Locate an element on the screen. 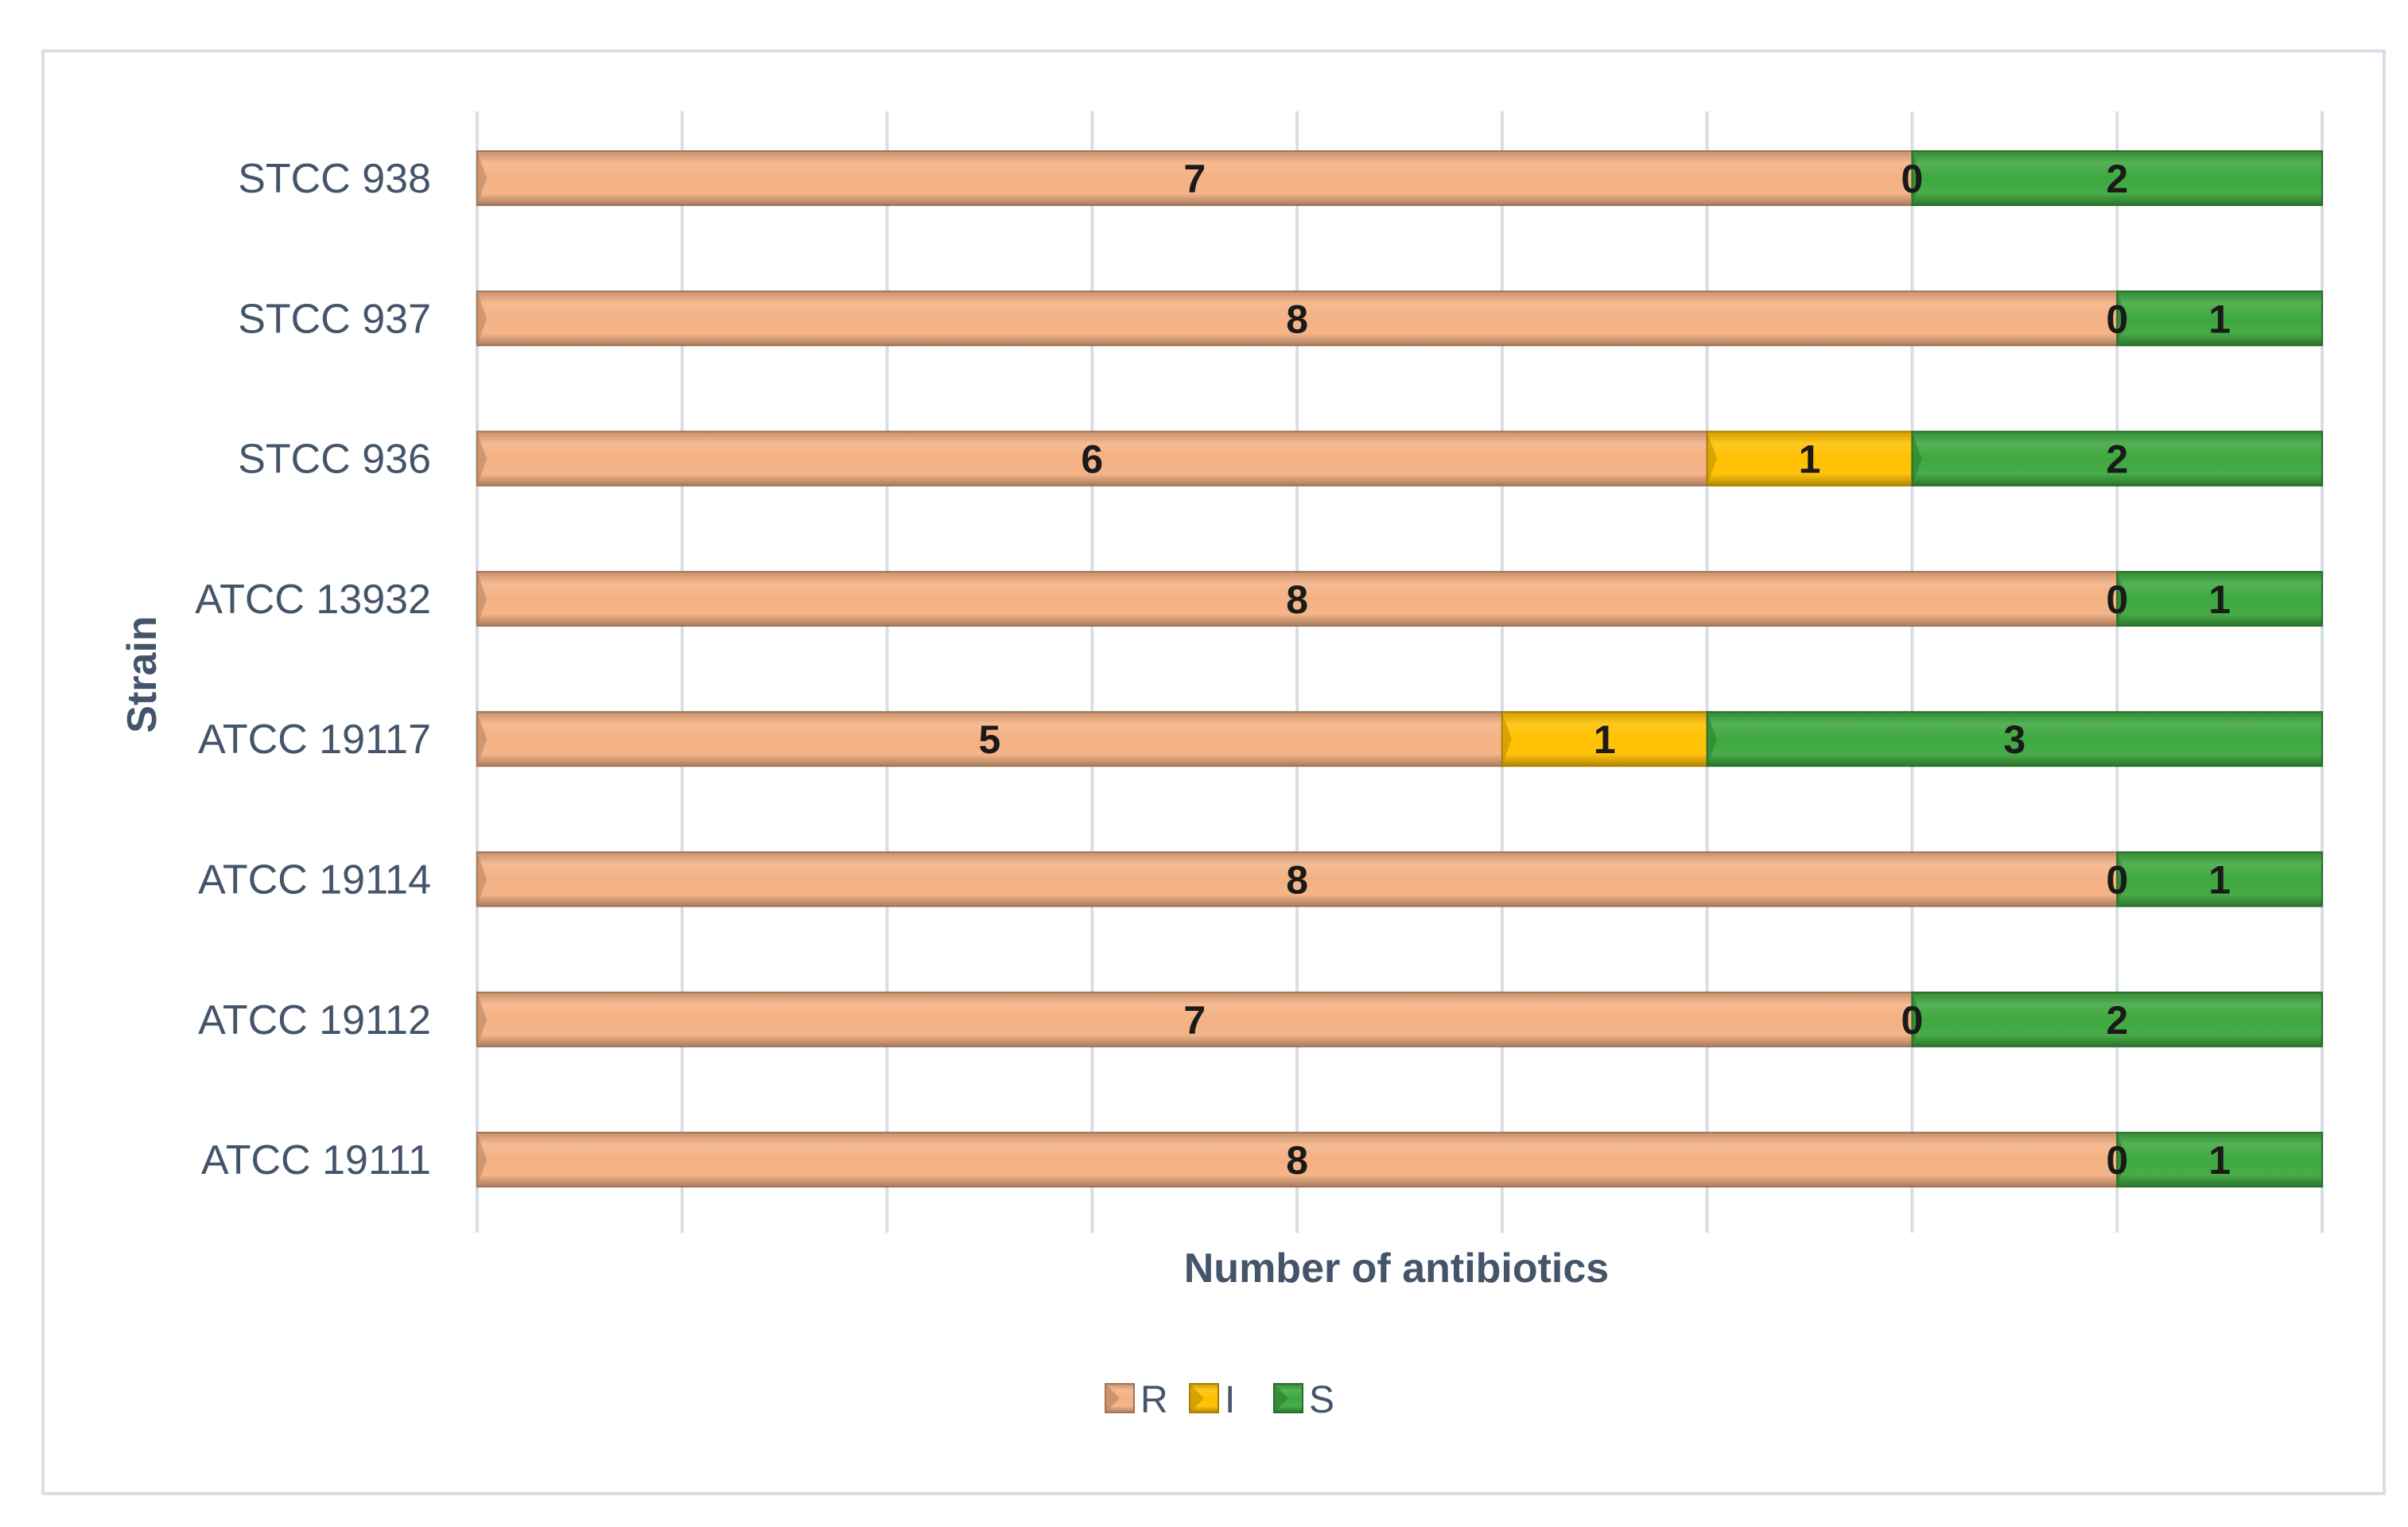 The height and width of the screenshot is (1527, 2408). y-axis-title: Strain is located at coordinates (142, 674).